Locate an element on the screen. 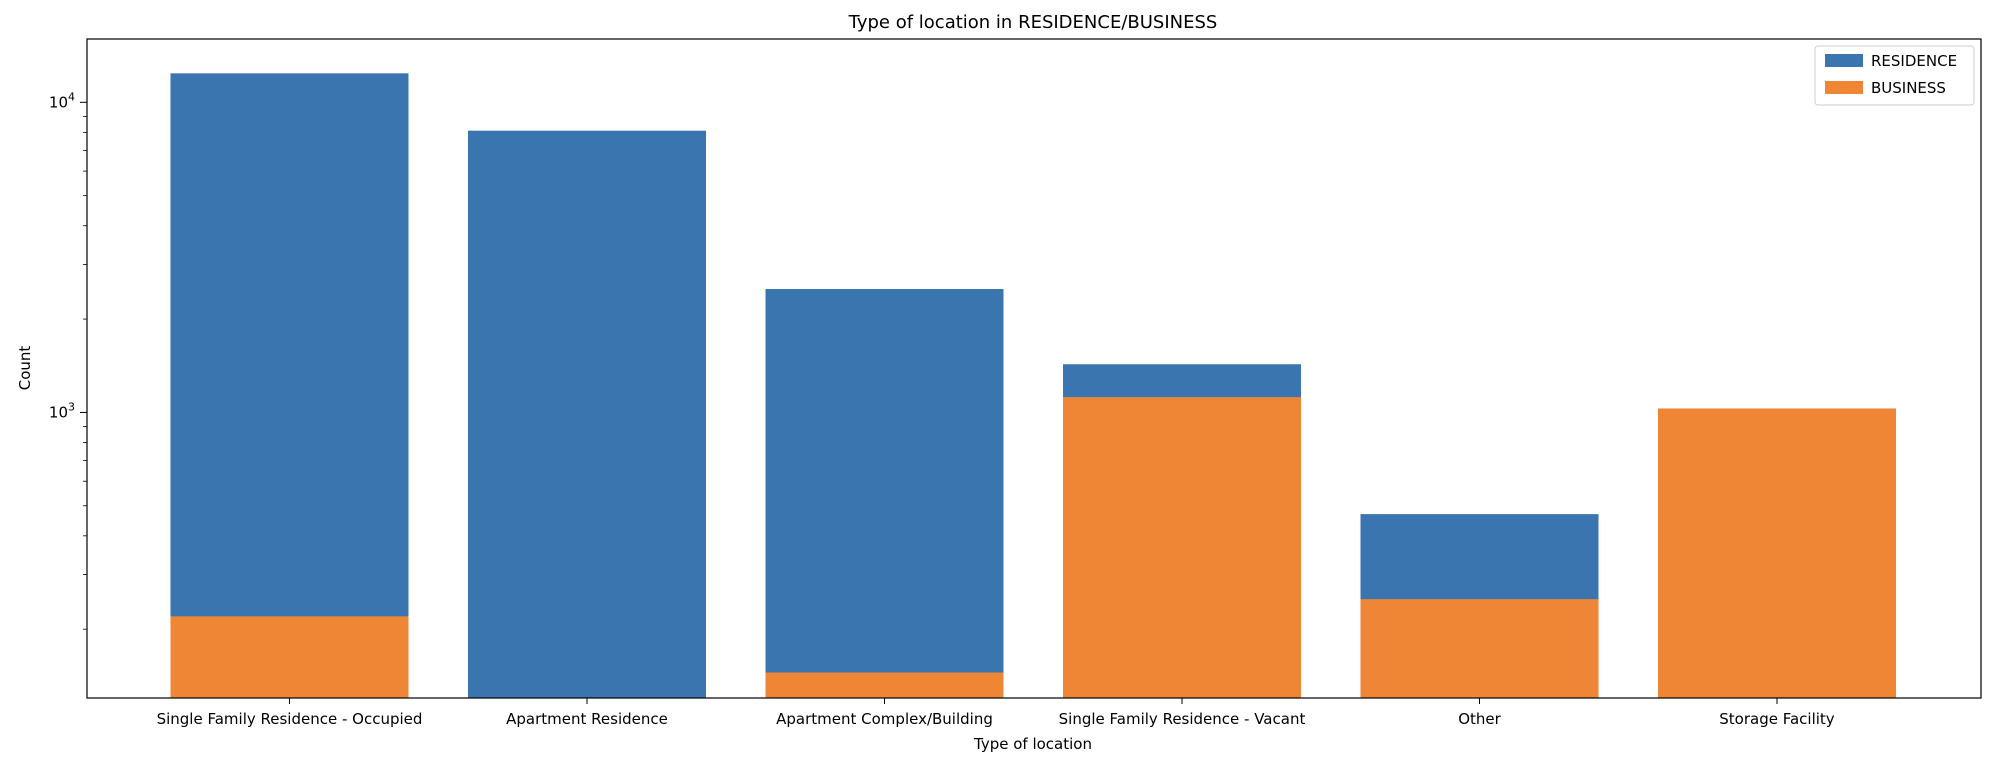 Image resolution: width=1998 pixels, height=760 pixels. x-tick-label: Single Family Residence - Vacant is located at coordinates (1182, 719).